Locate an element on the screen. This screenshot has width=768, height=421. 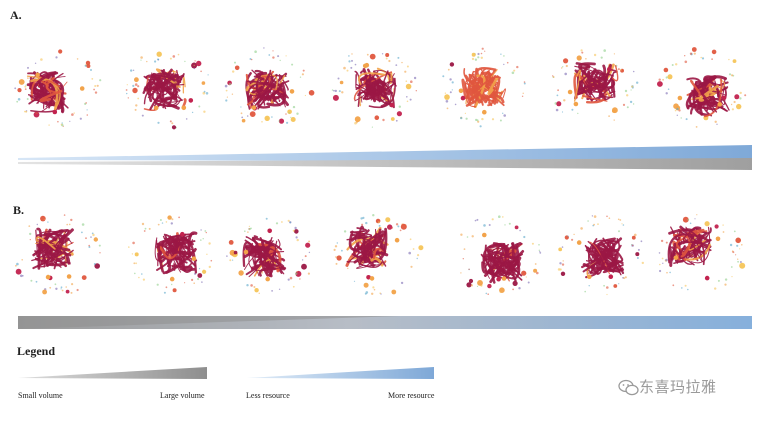
legend-small-volume: Small volume is located at coordinates (40, 395).